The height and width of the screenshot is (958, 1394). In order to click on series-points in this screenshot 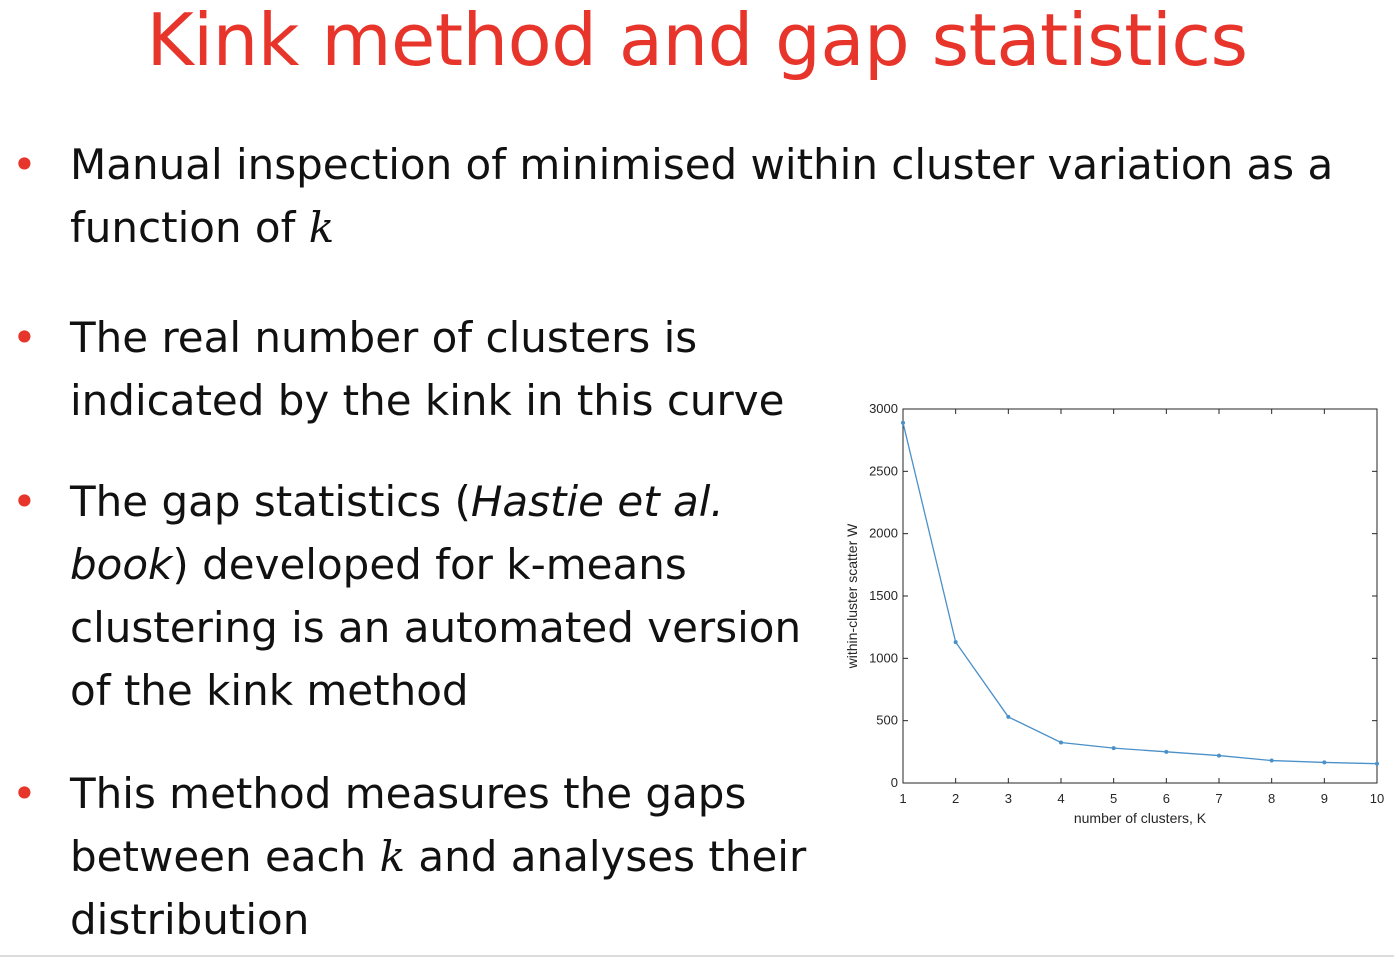, I will do `click(1140, 593)`.